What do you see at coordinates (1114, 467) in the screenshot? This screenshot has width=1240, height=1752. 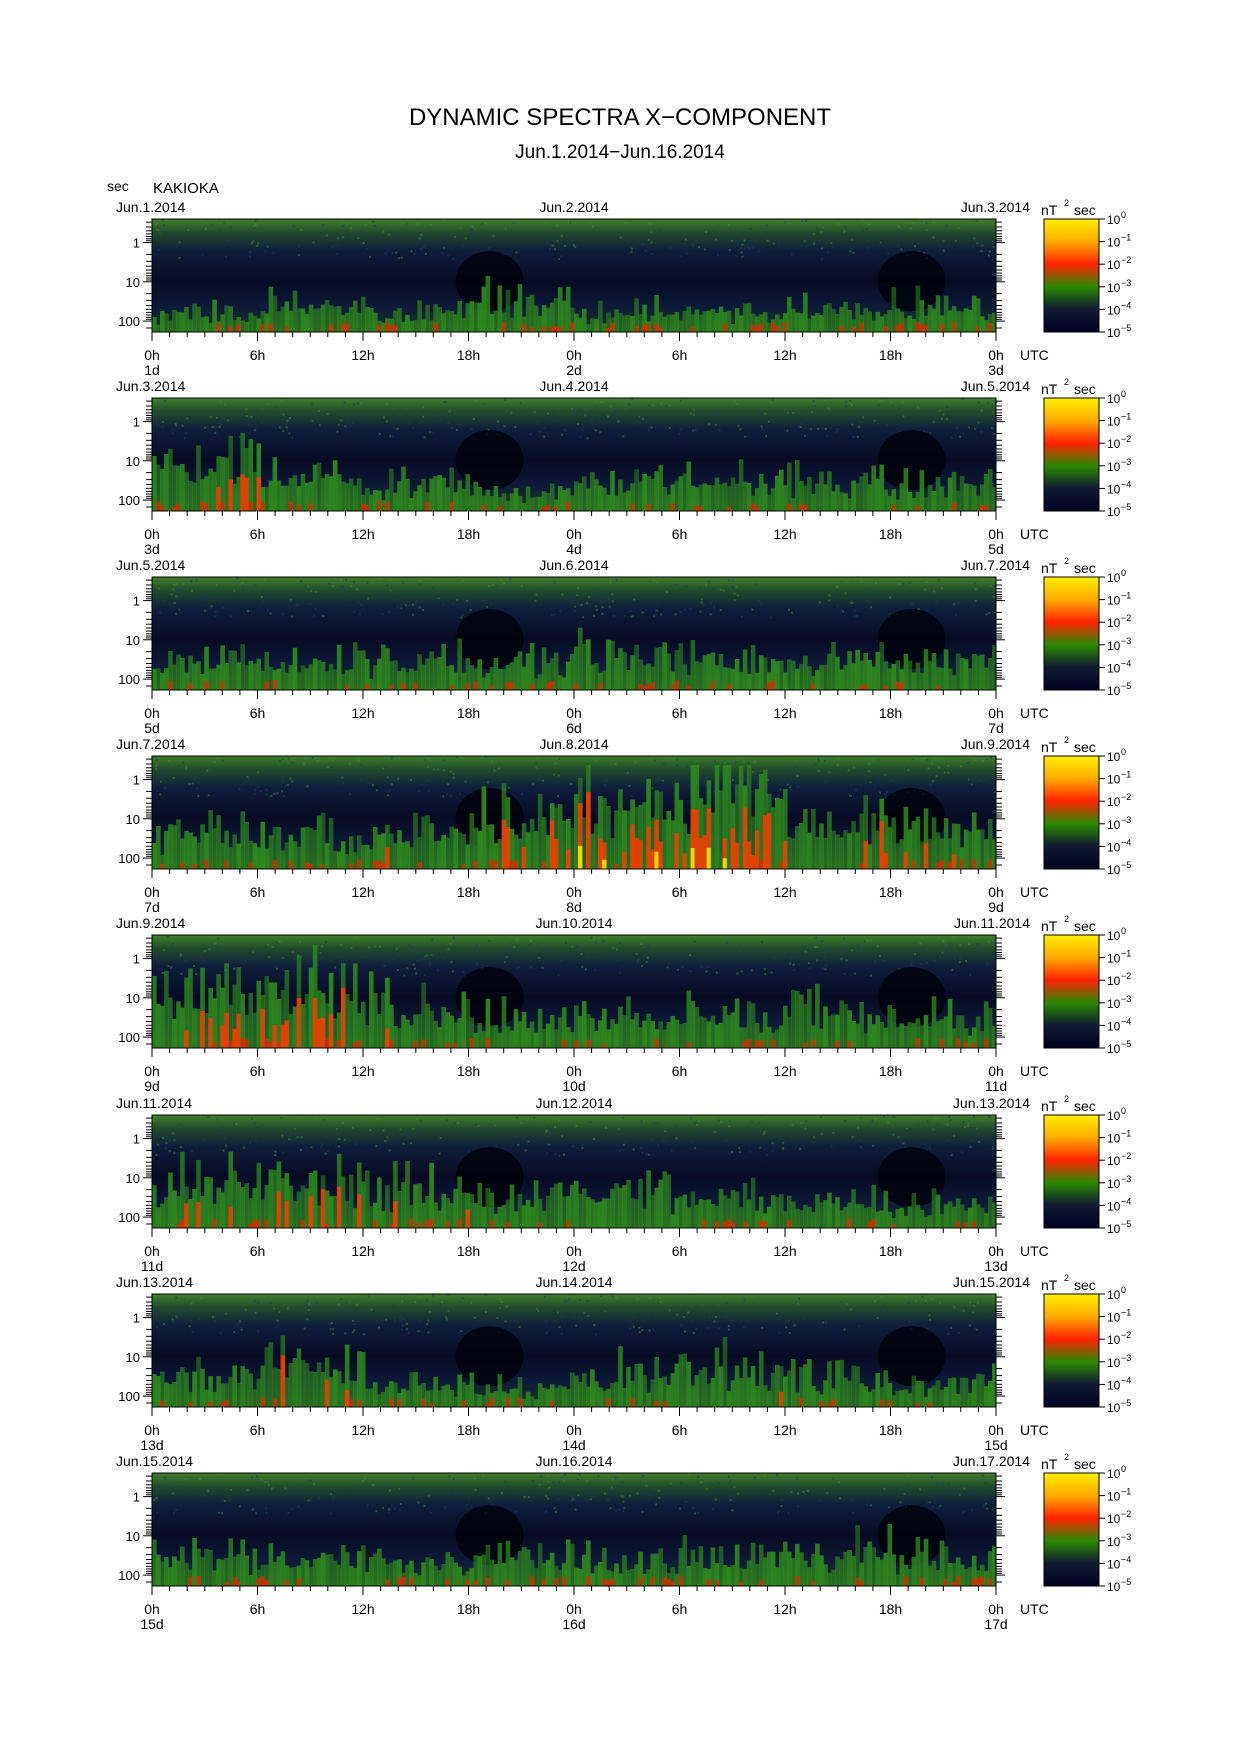 I see `colorbar-tick-label-base: 10` at bounding box center [1114, 467].